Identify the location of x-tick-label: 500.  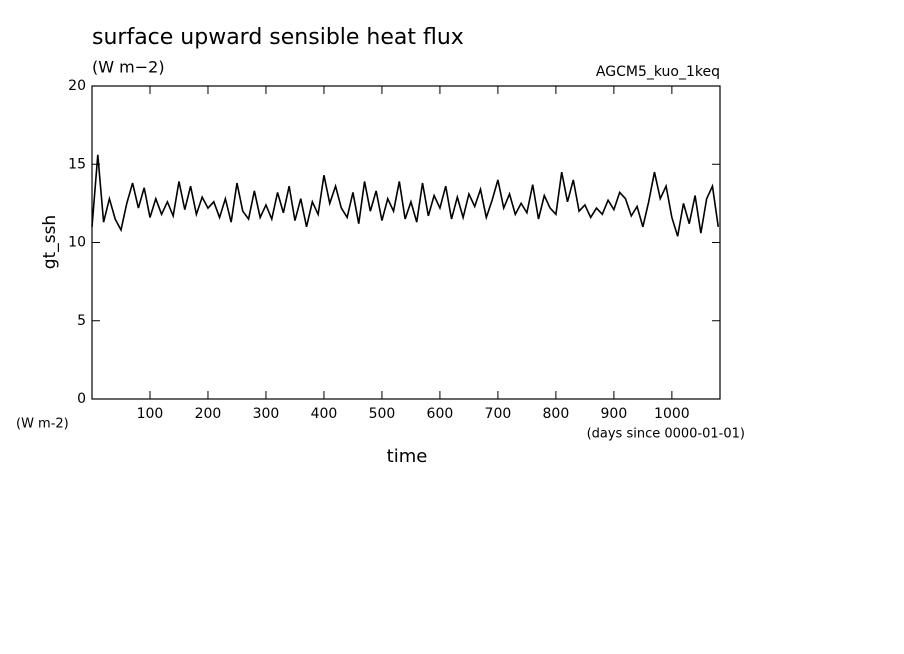
(382, 414).